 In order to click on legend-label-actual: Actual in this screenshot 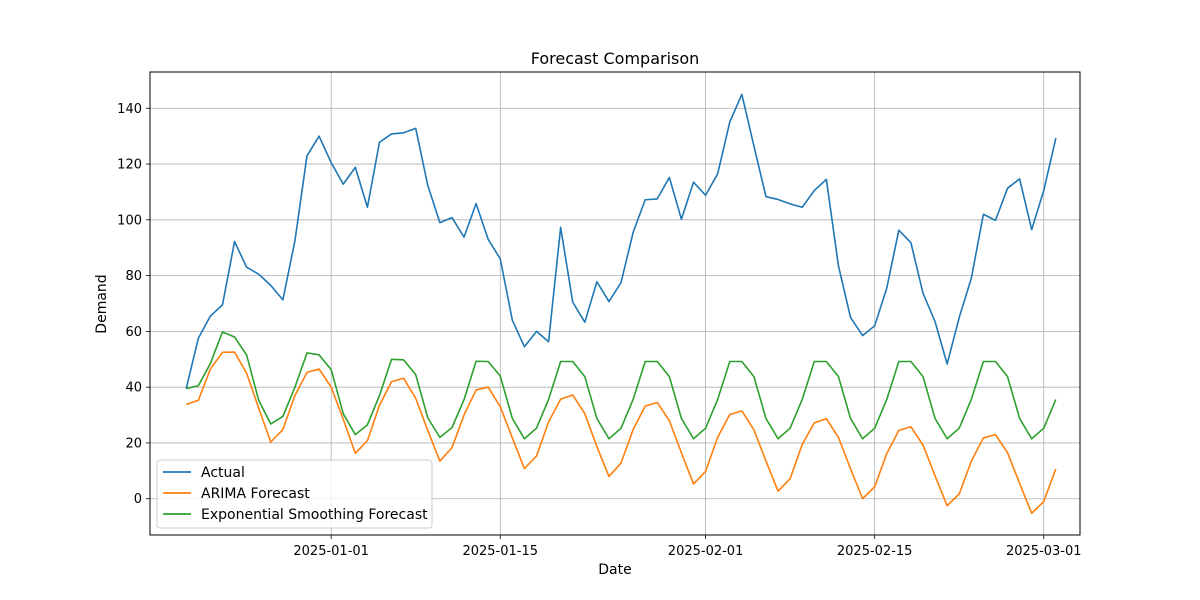, I will do `click(223, 473)`.